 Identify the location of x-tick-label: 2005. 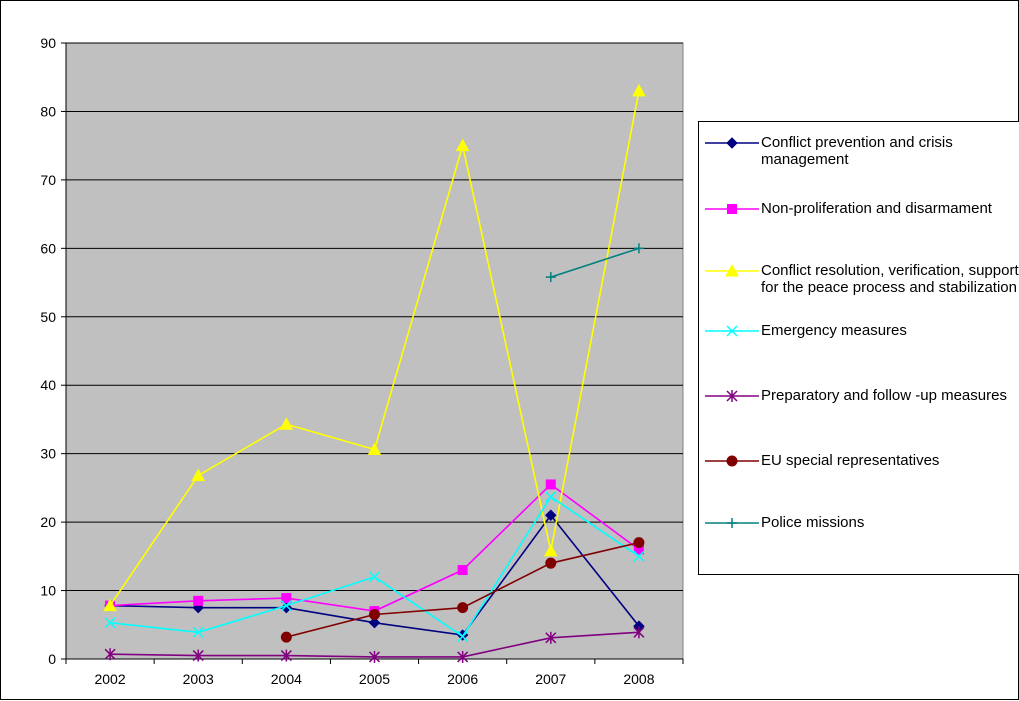
(374, 679).